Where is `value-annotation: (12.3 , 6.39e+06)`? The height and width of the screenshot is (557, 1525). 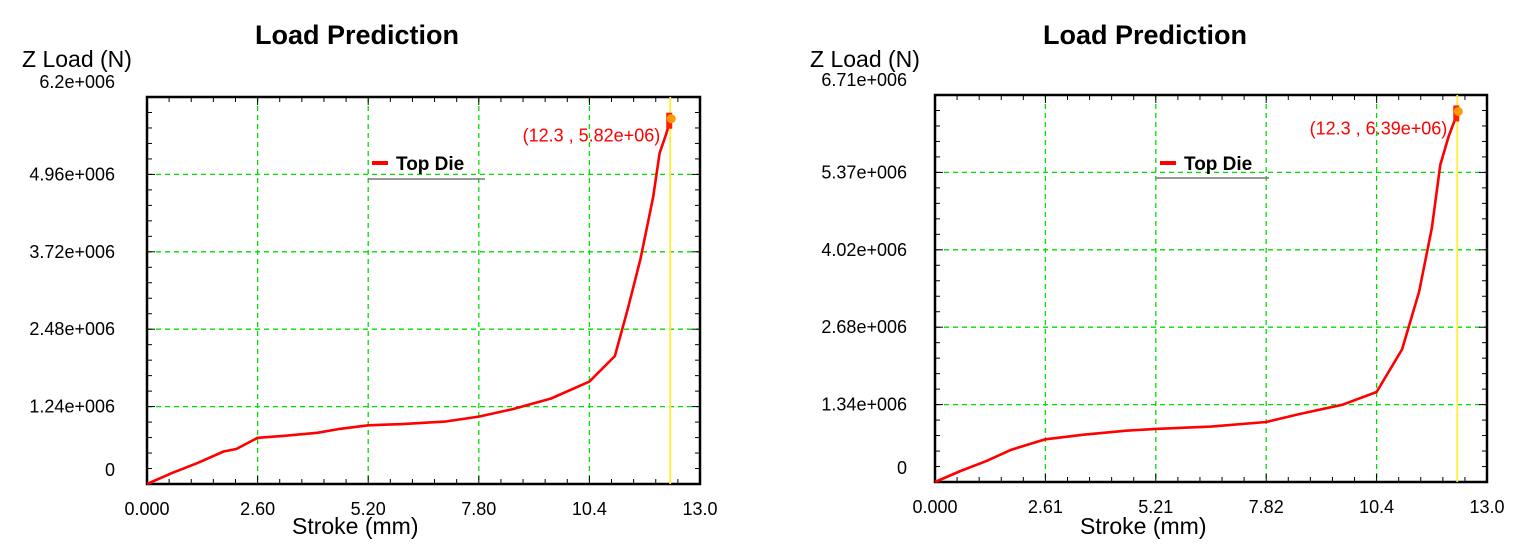 value-annotation: (12.3 , 6.39e+06) is located at coordinates (1379, 128).